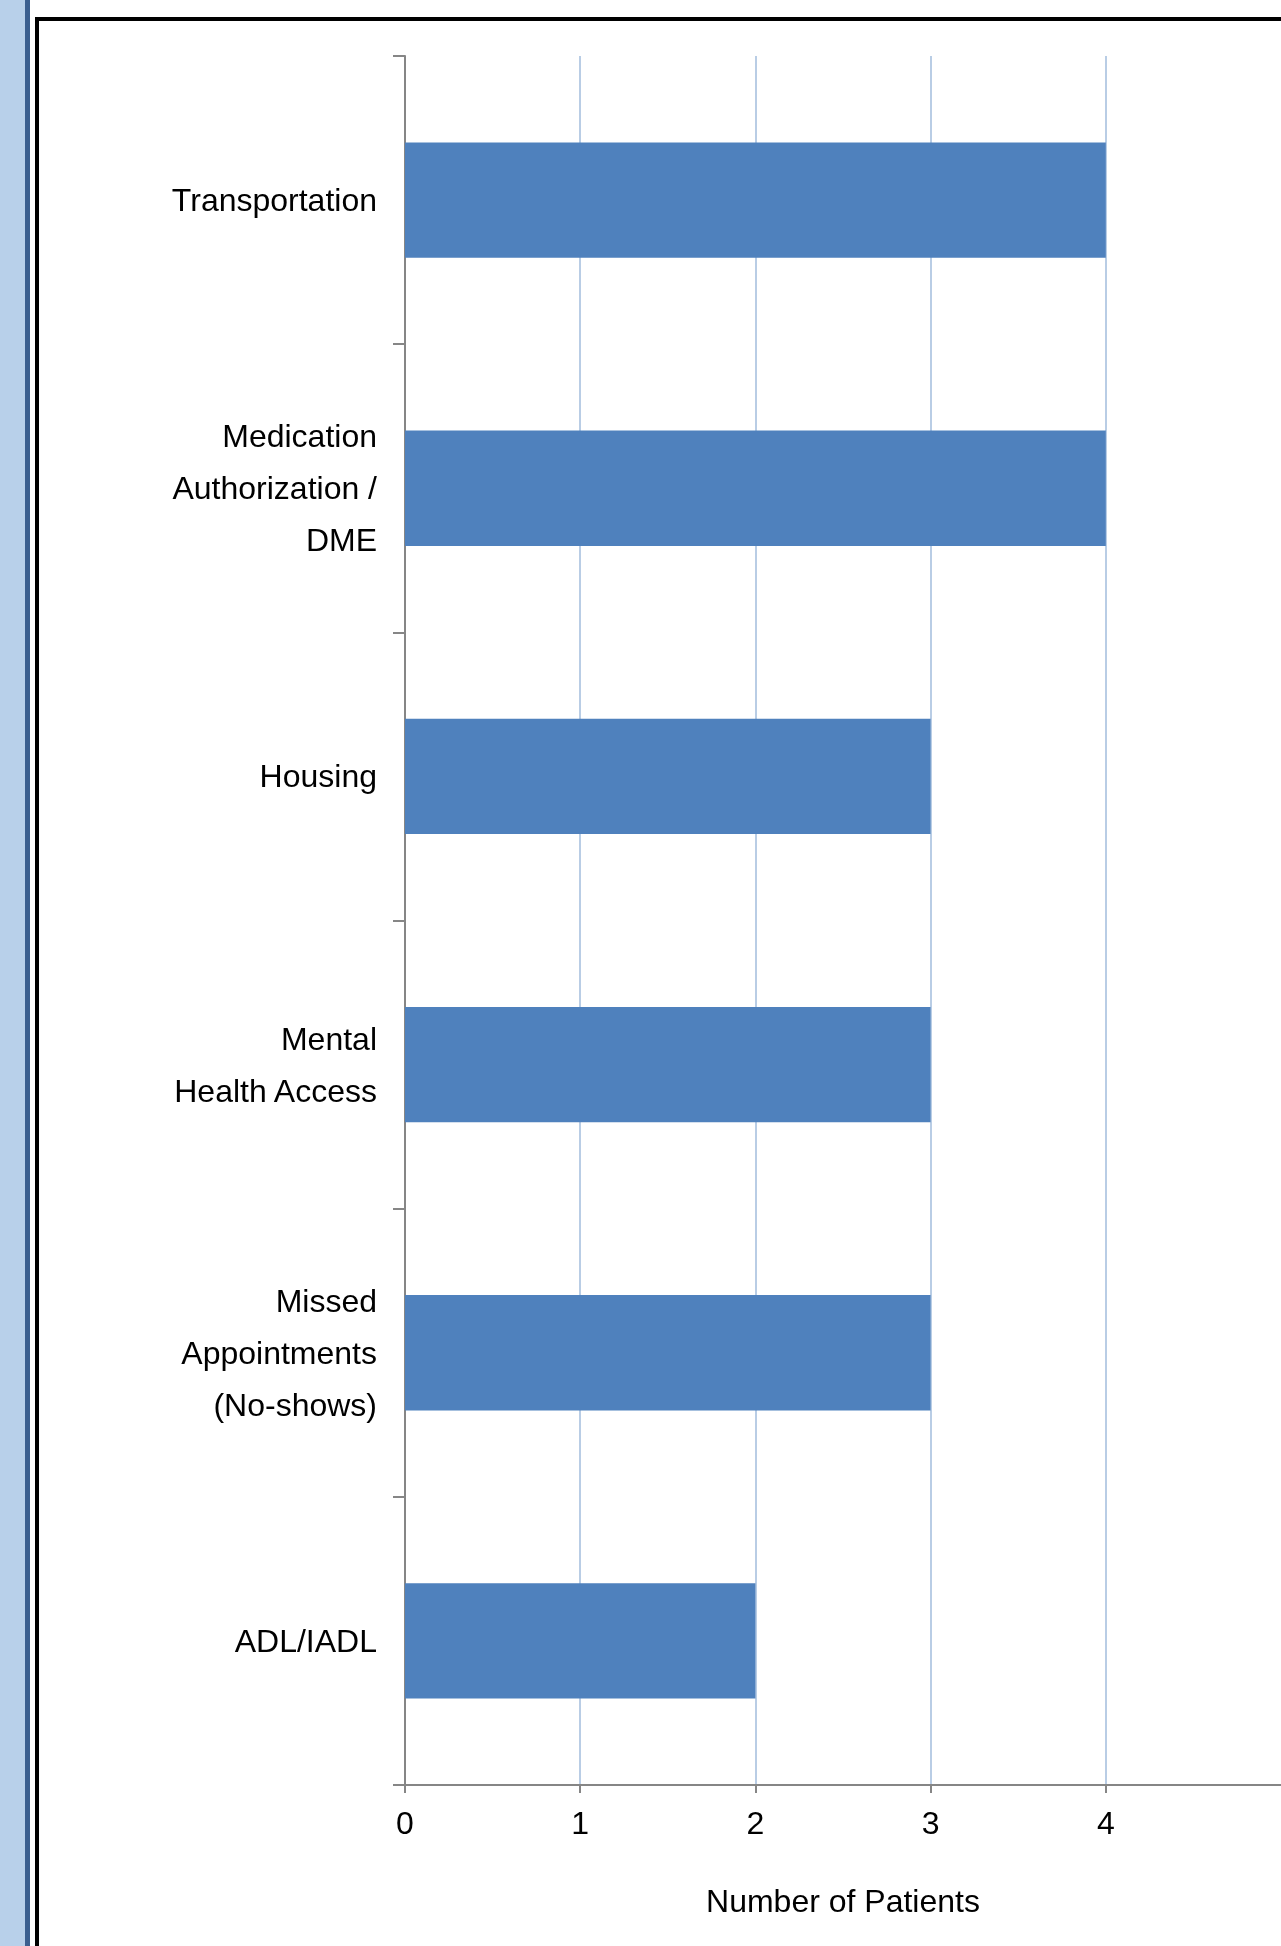  I want to click on x-tick-label: 3, so click(930, 1823).